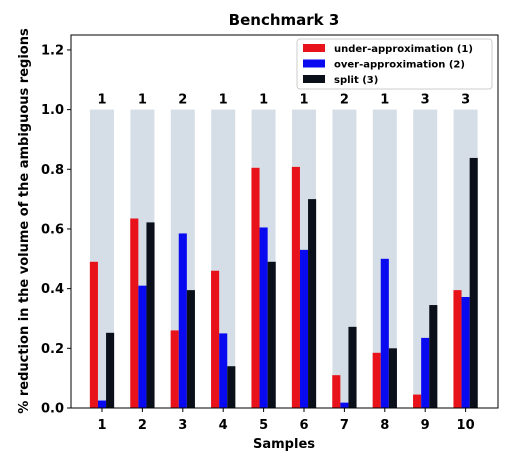 The width and height of the screenshot is (513, 462). I want to click on best-labels: 1 1 2 1 1 1 2 1 3 3, so click(283, 100).